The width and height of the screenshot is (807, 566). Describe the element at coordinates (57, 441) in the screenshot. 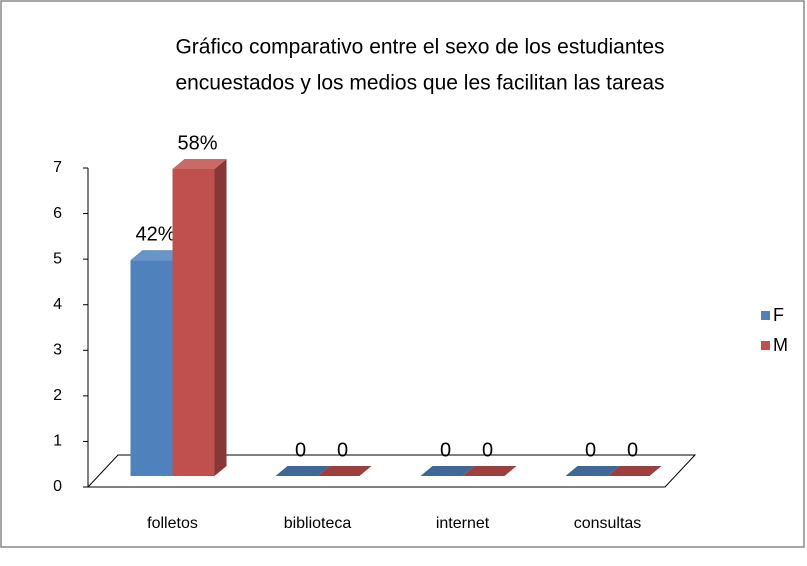

I see `y-tick-label: 1` at that location.